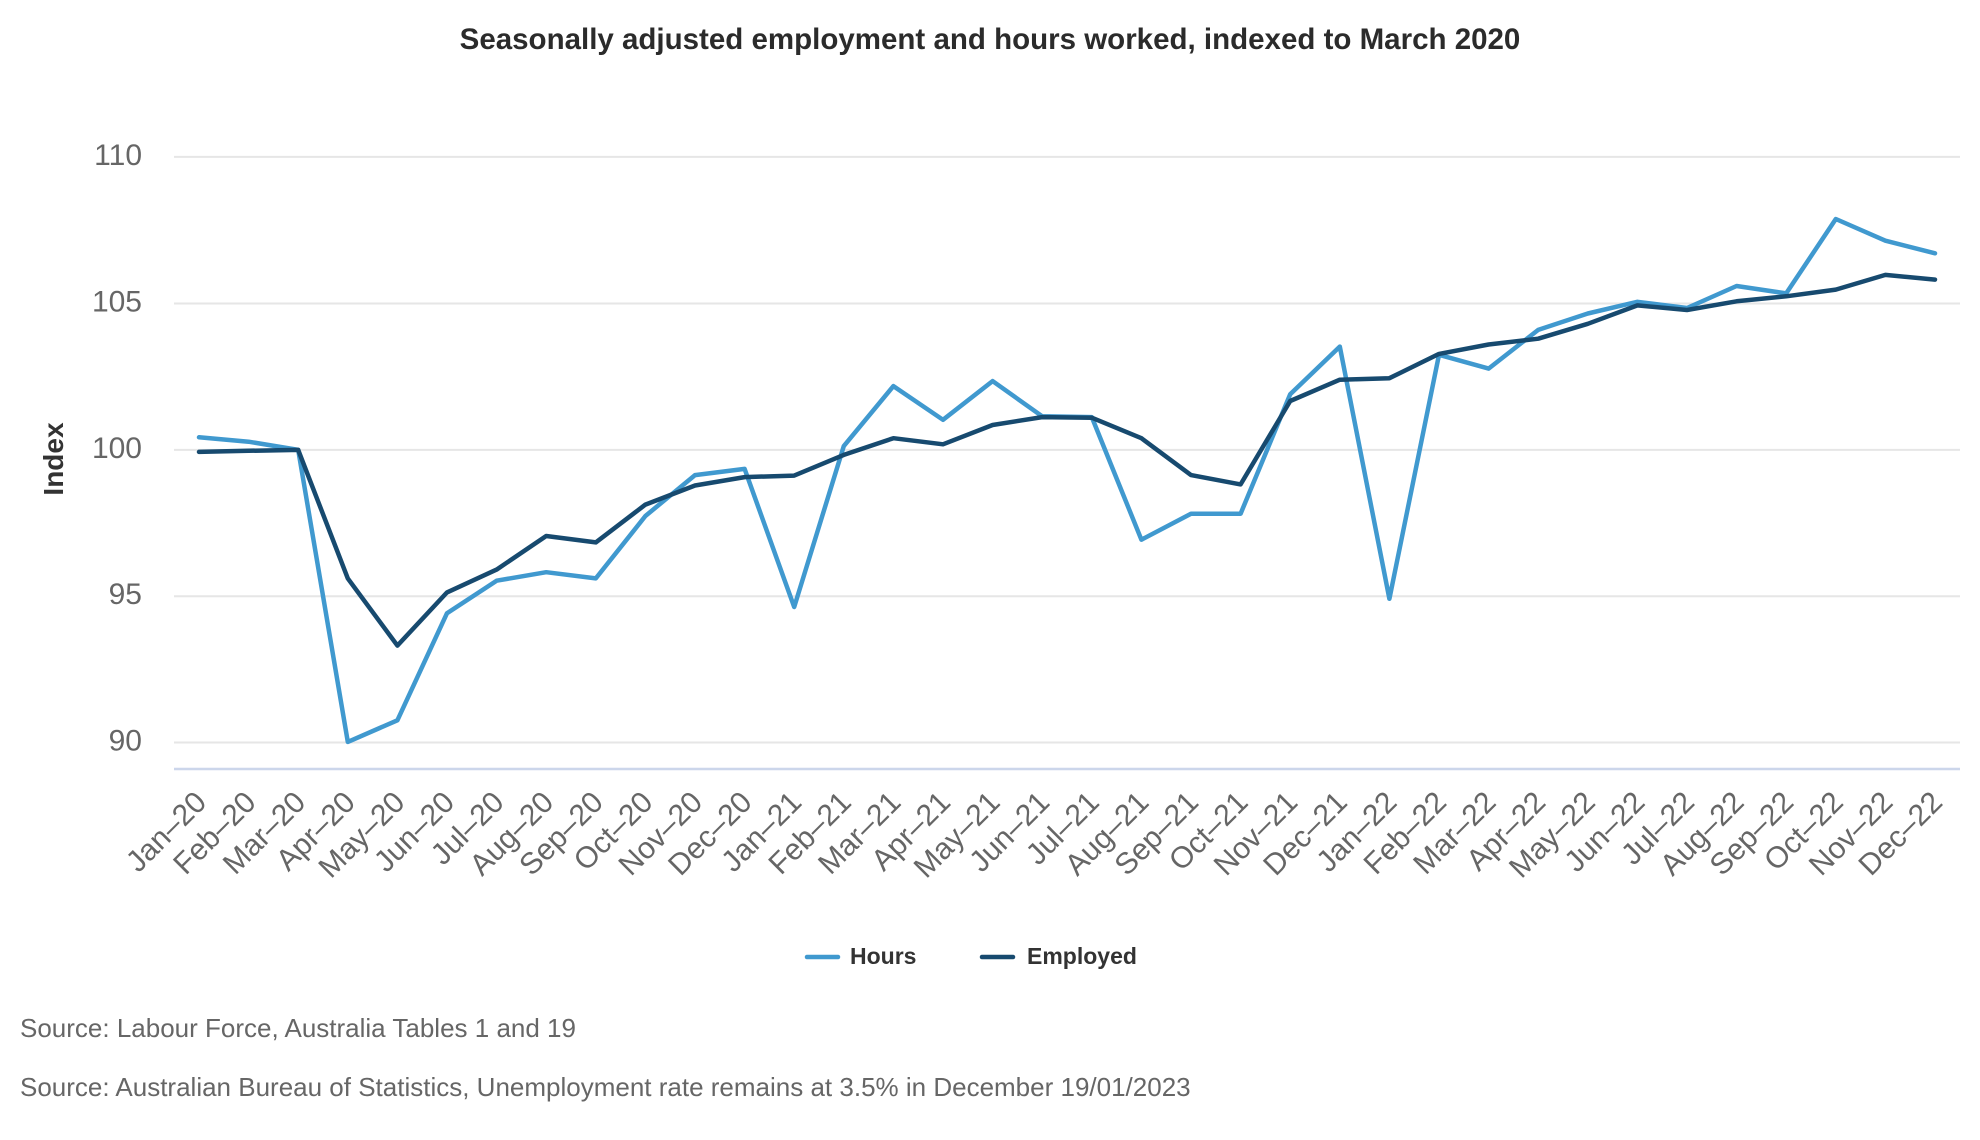 The image size is (1980, 1140). What do you see at coordinates (117, 448) in the screenshot?
I see `svg-text: 100` at bounding box center [117, 448].